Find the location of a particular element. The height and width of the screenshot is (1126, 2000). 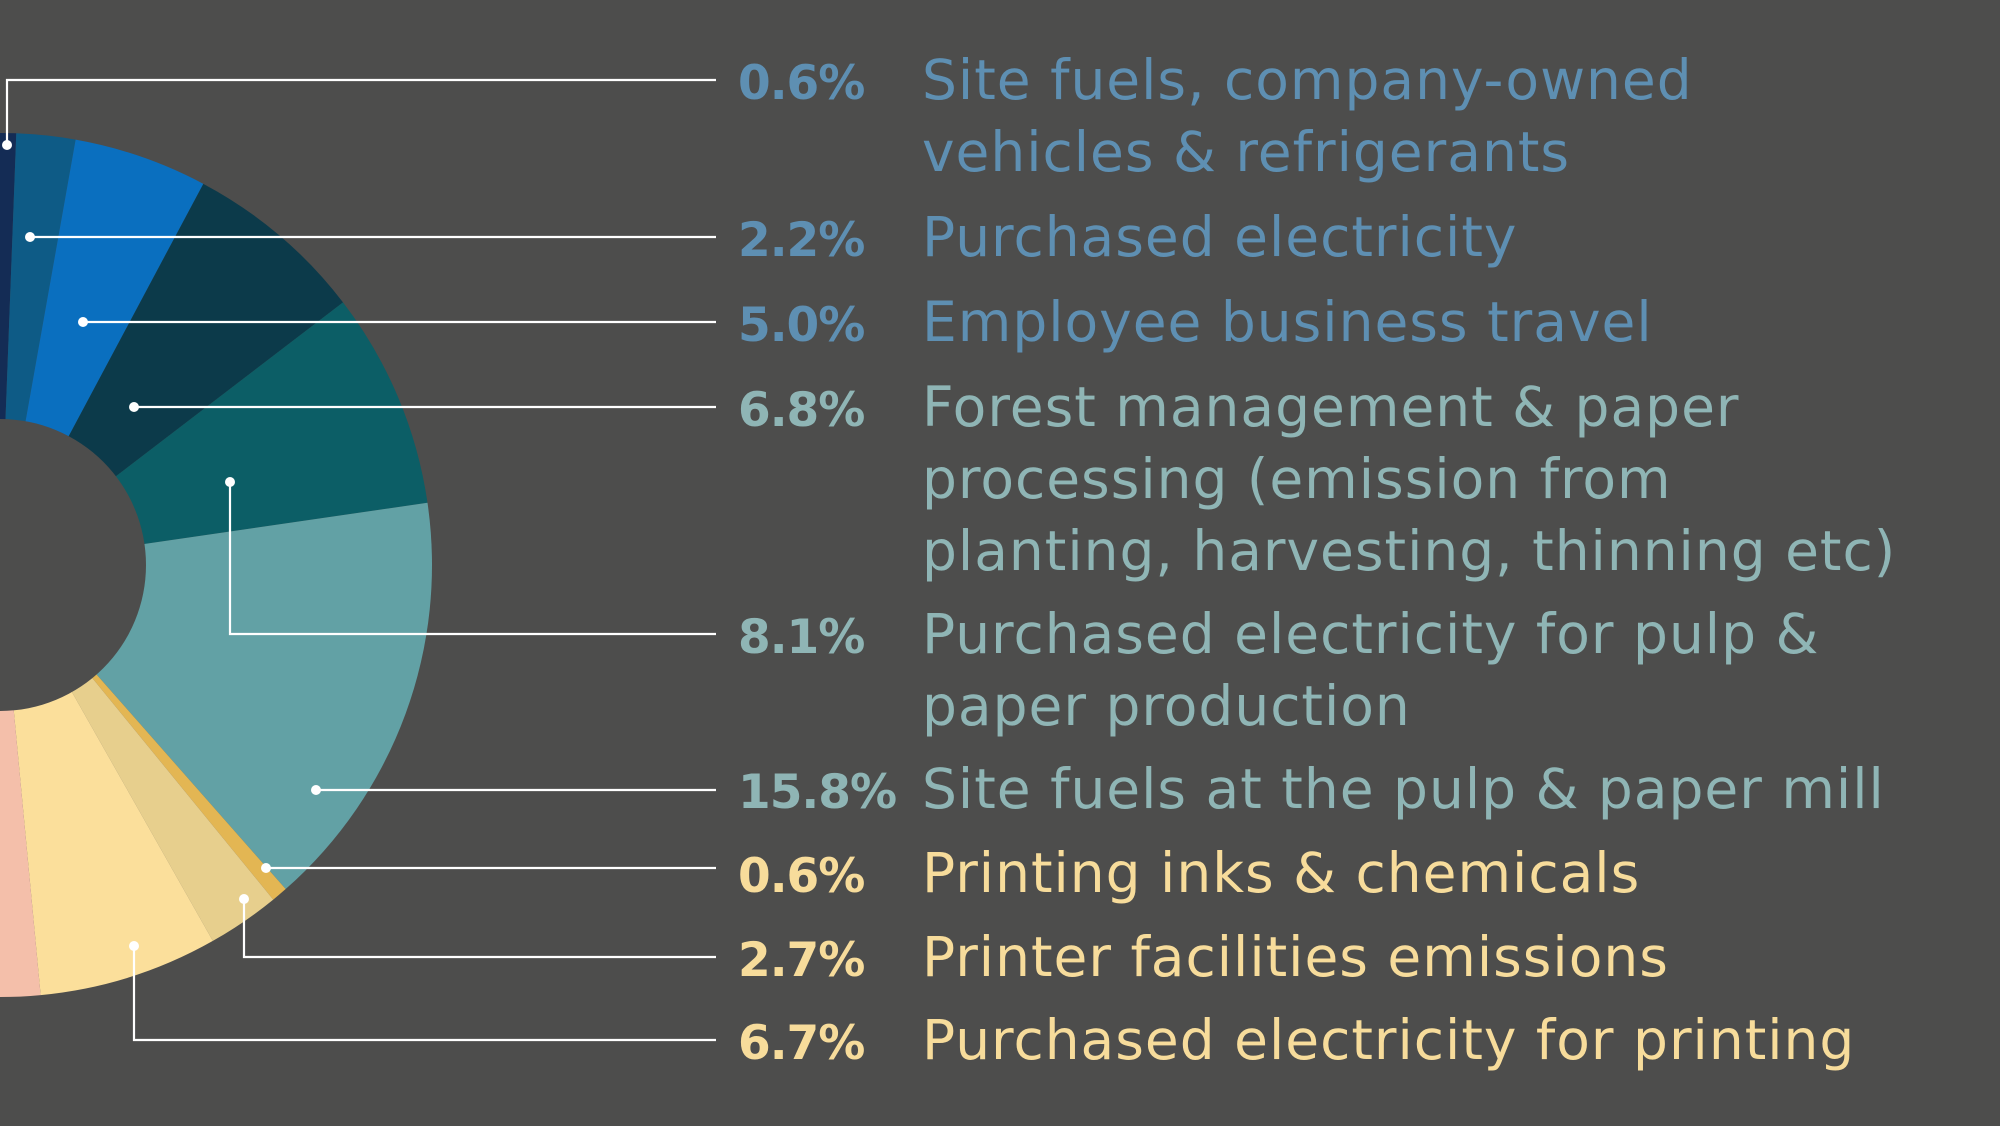

slice-category-label: Printer facilities emissions is located at coordinates (1295, 957).